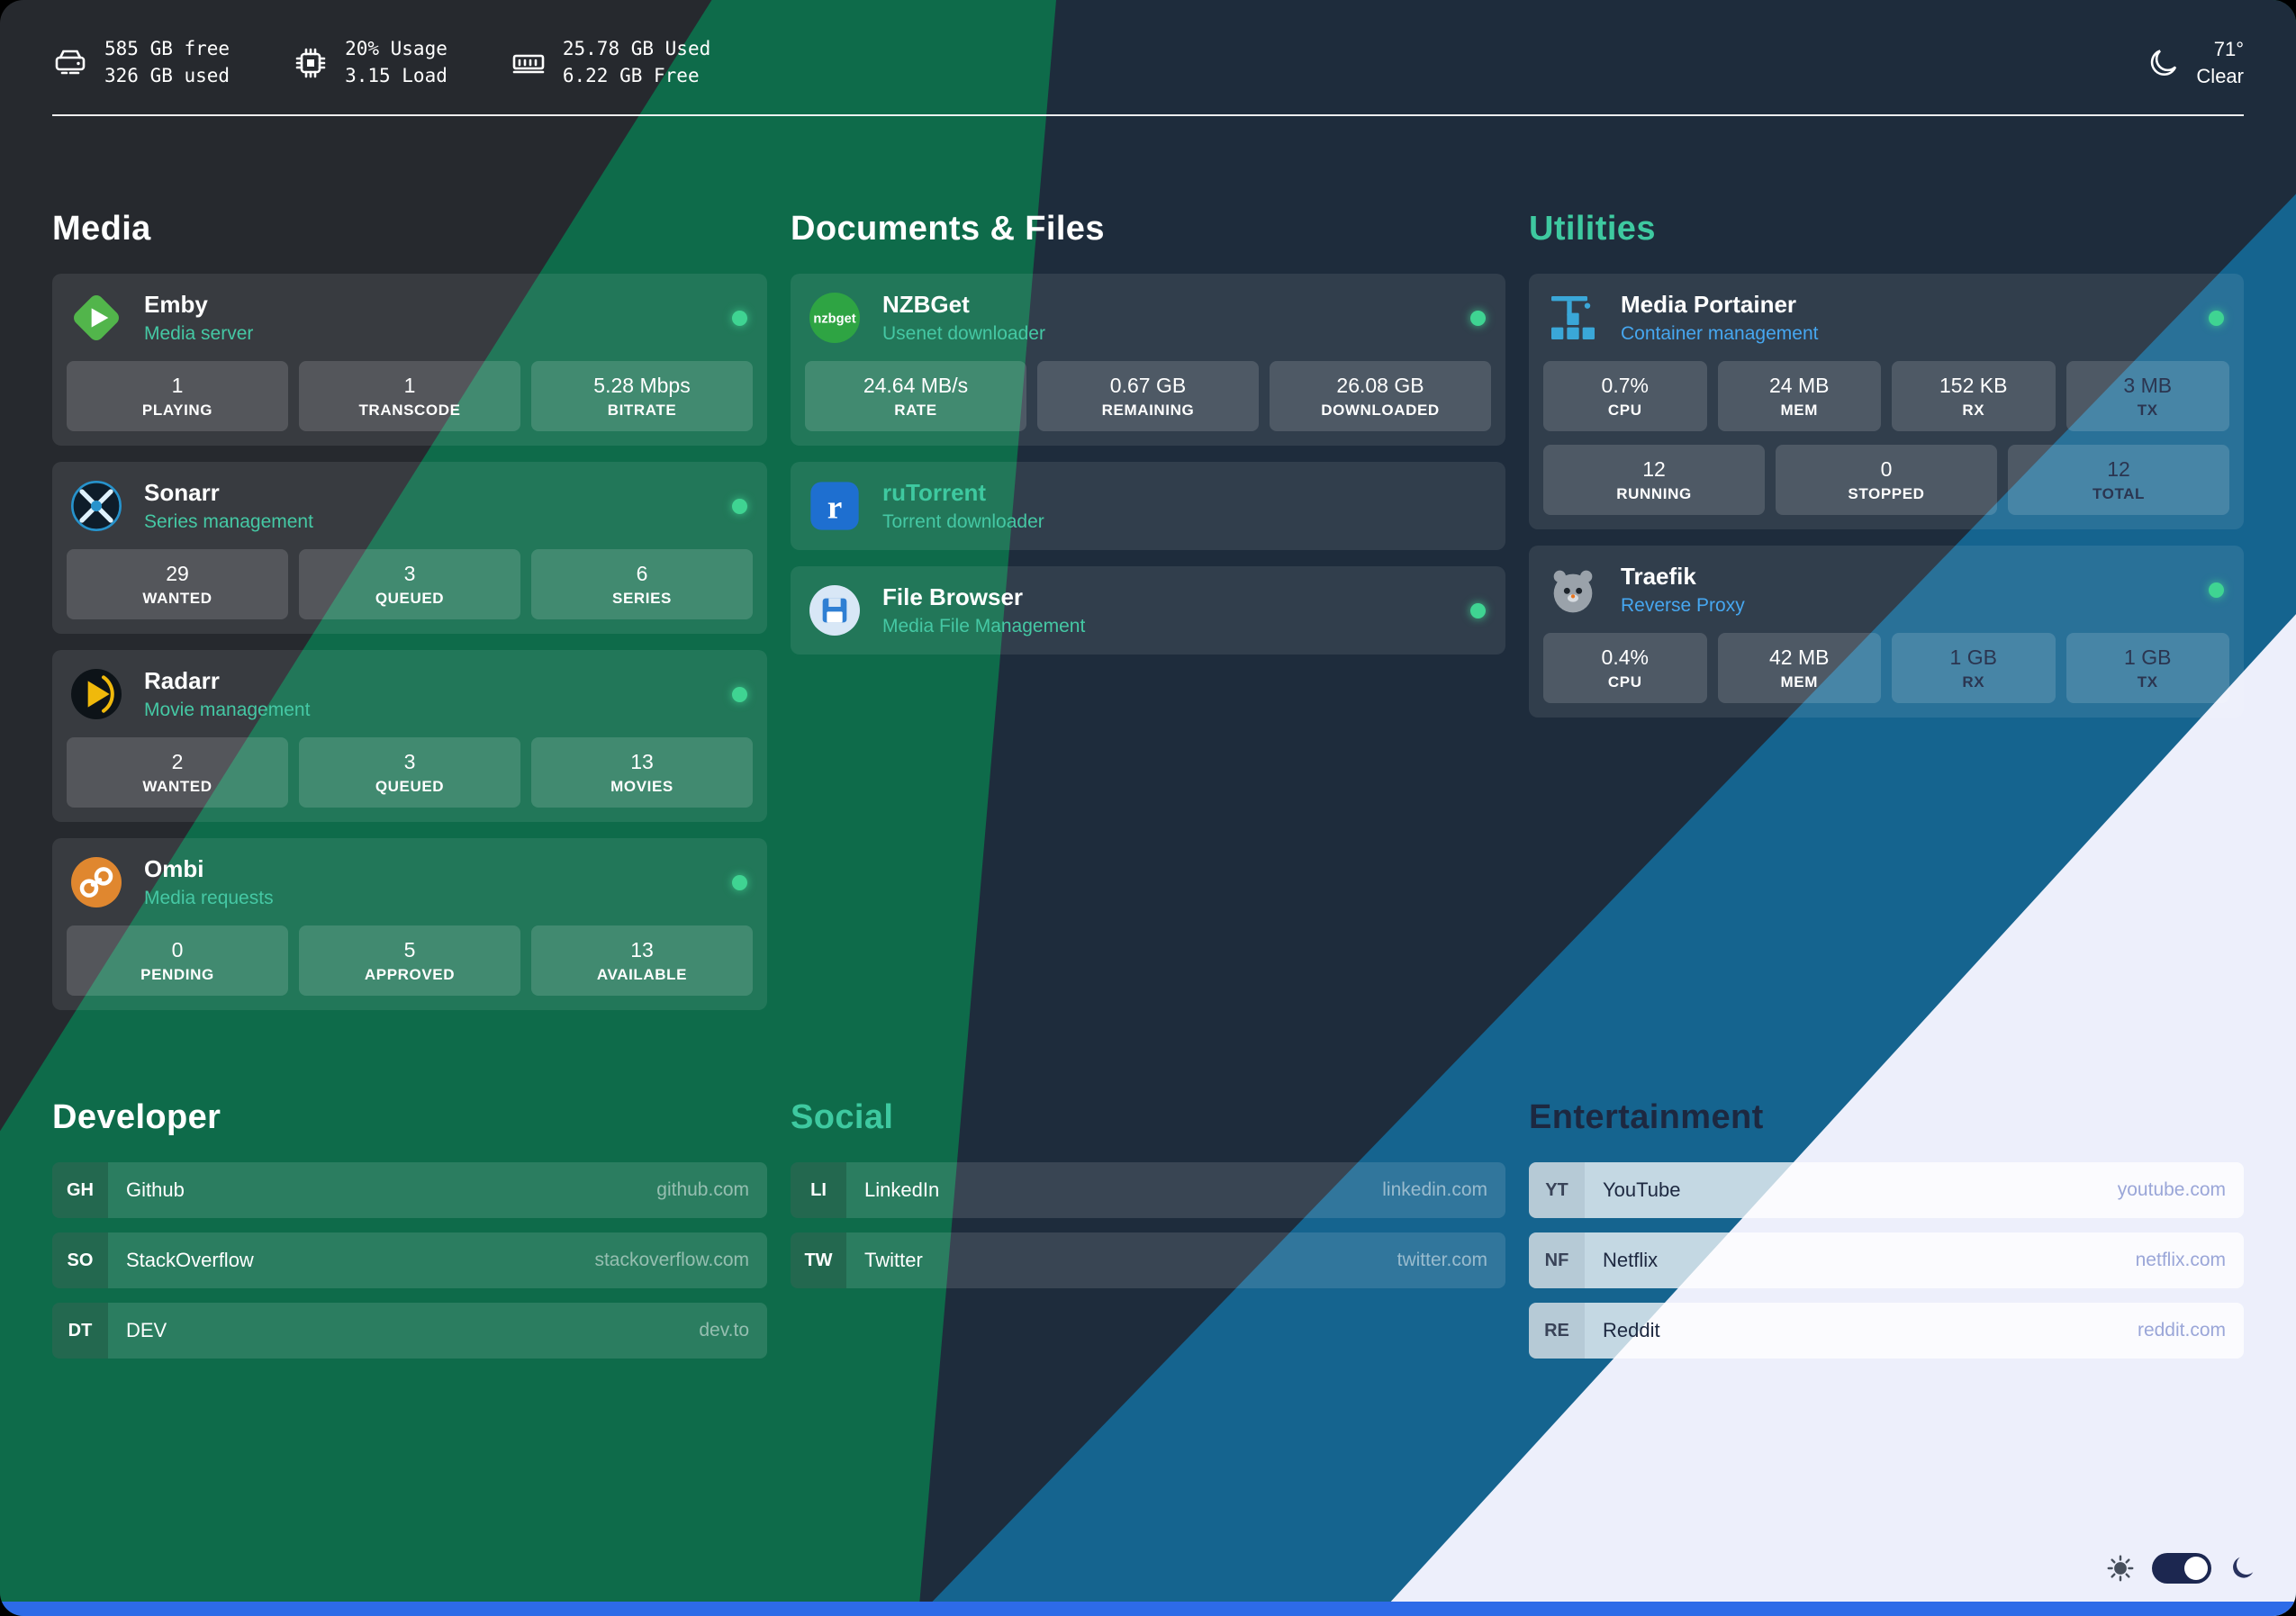 The image size is (2296, 1616). What do you see at coordinates (1886, 1190) in the screenshot?
I see `link-row-youtube: YT YouTube youtube.com` at bounding box center [1886, 1190].